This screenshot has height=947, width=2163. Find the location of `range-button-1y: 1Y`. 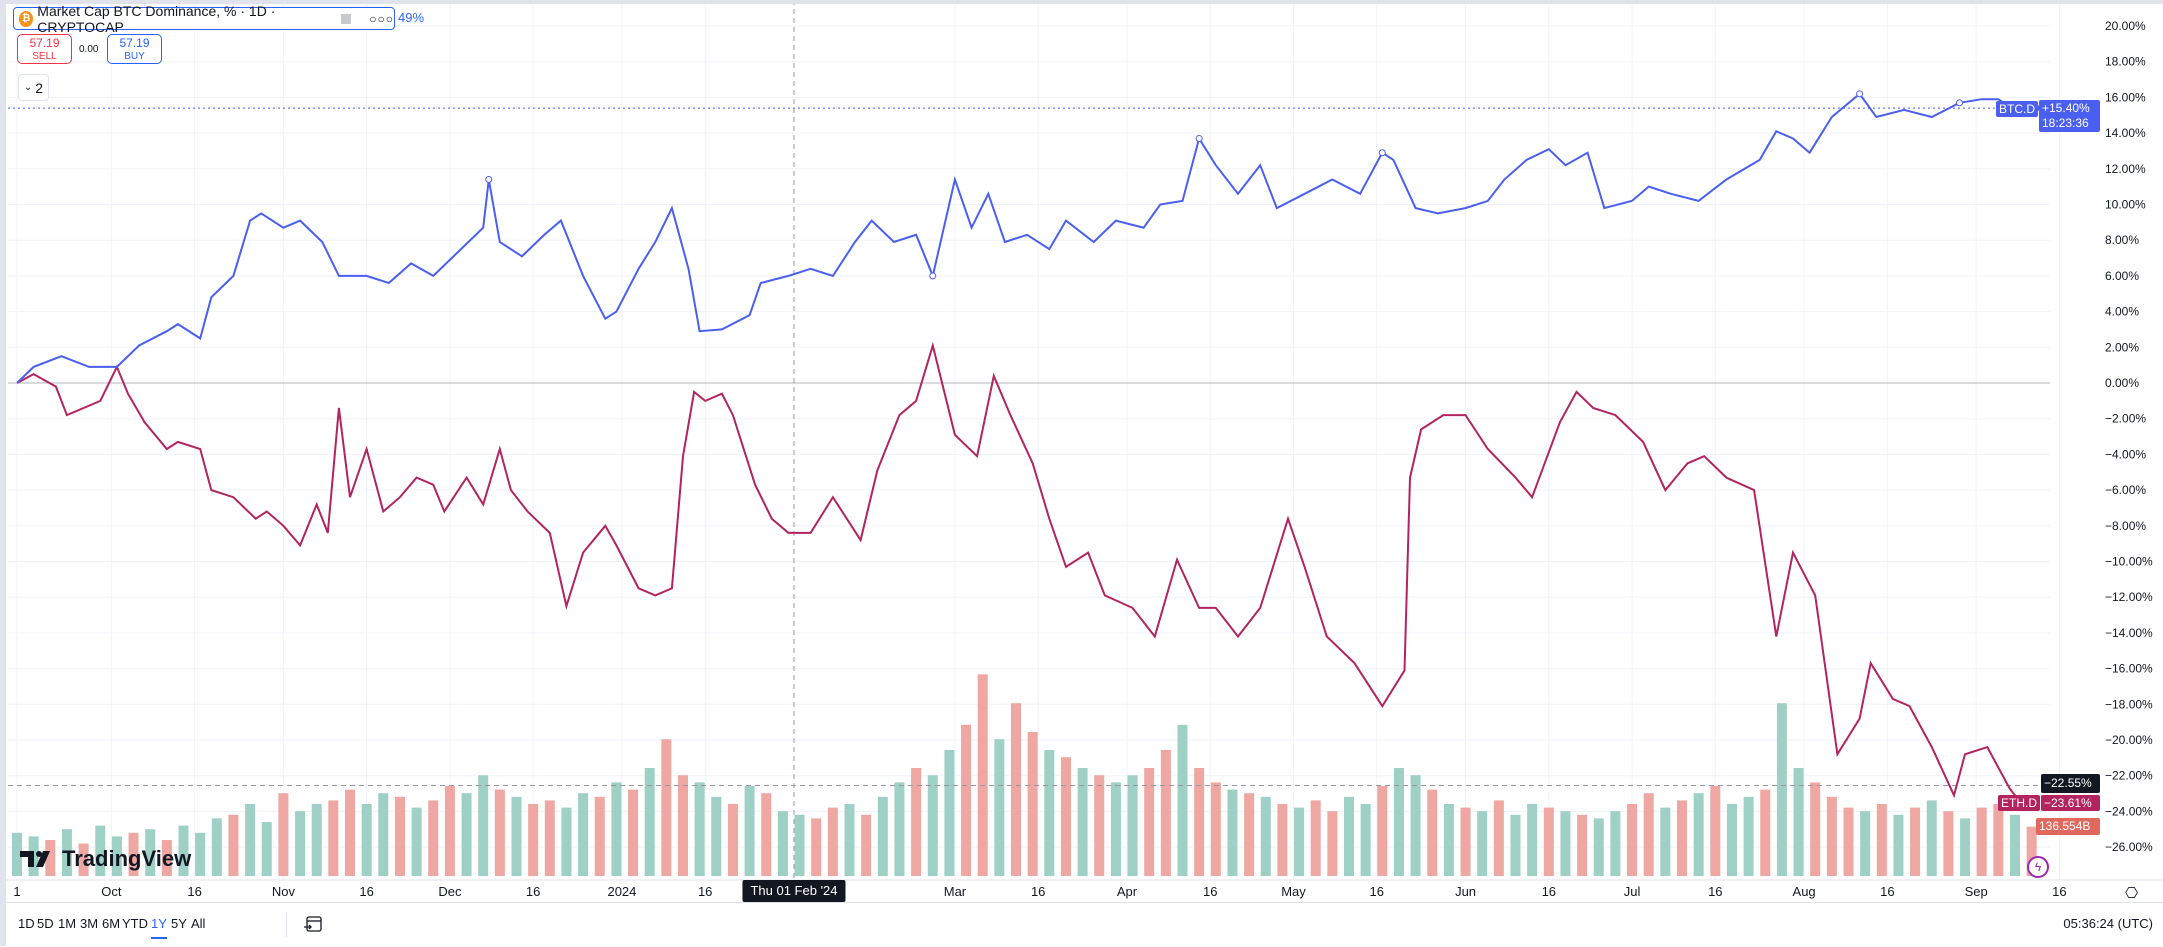

range-button-1y: 1Y is located at coordinates (159, 927).